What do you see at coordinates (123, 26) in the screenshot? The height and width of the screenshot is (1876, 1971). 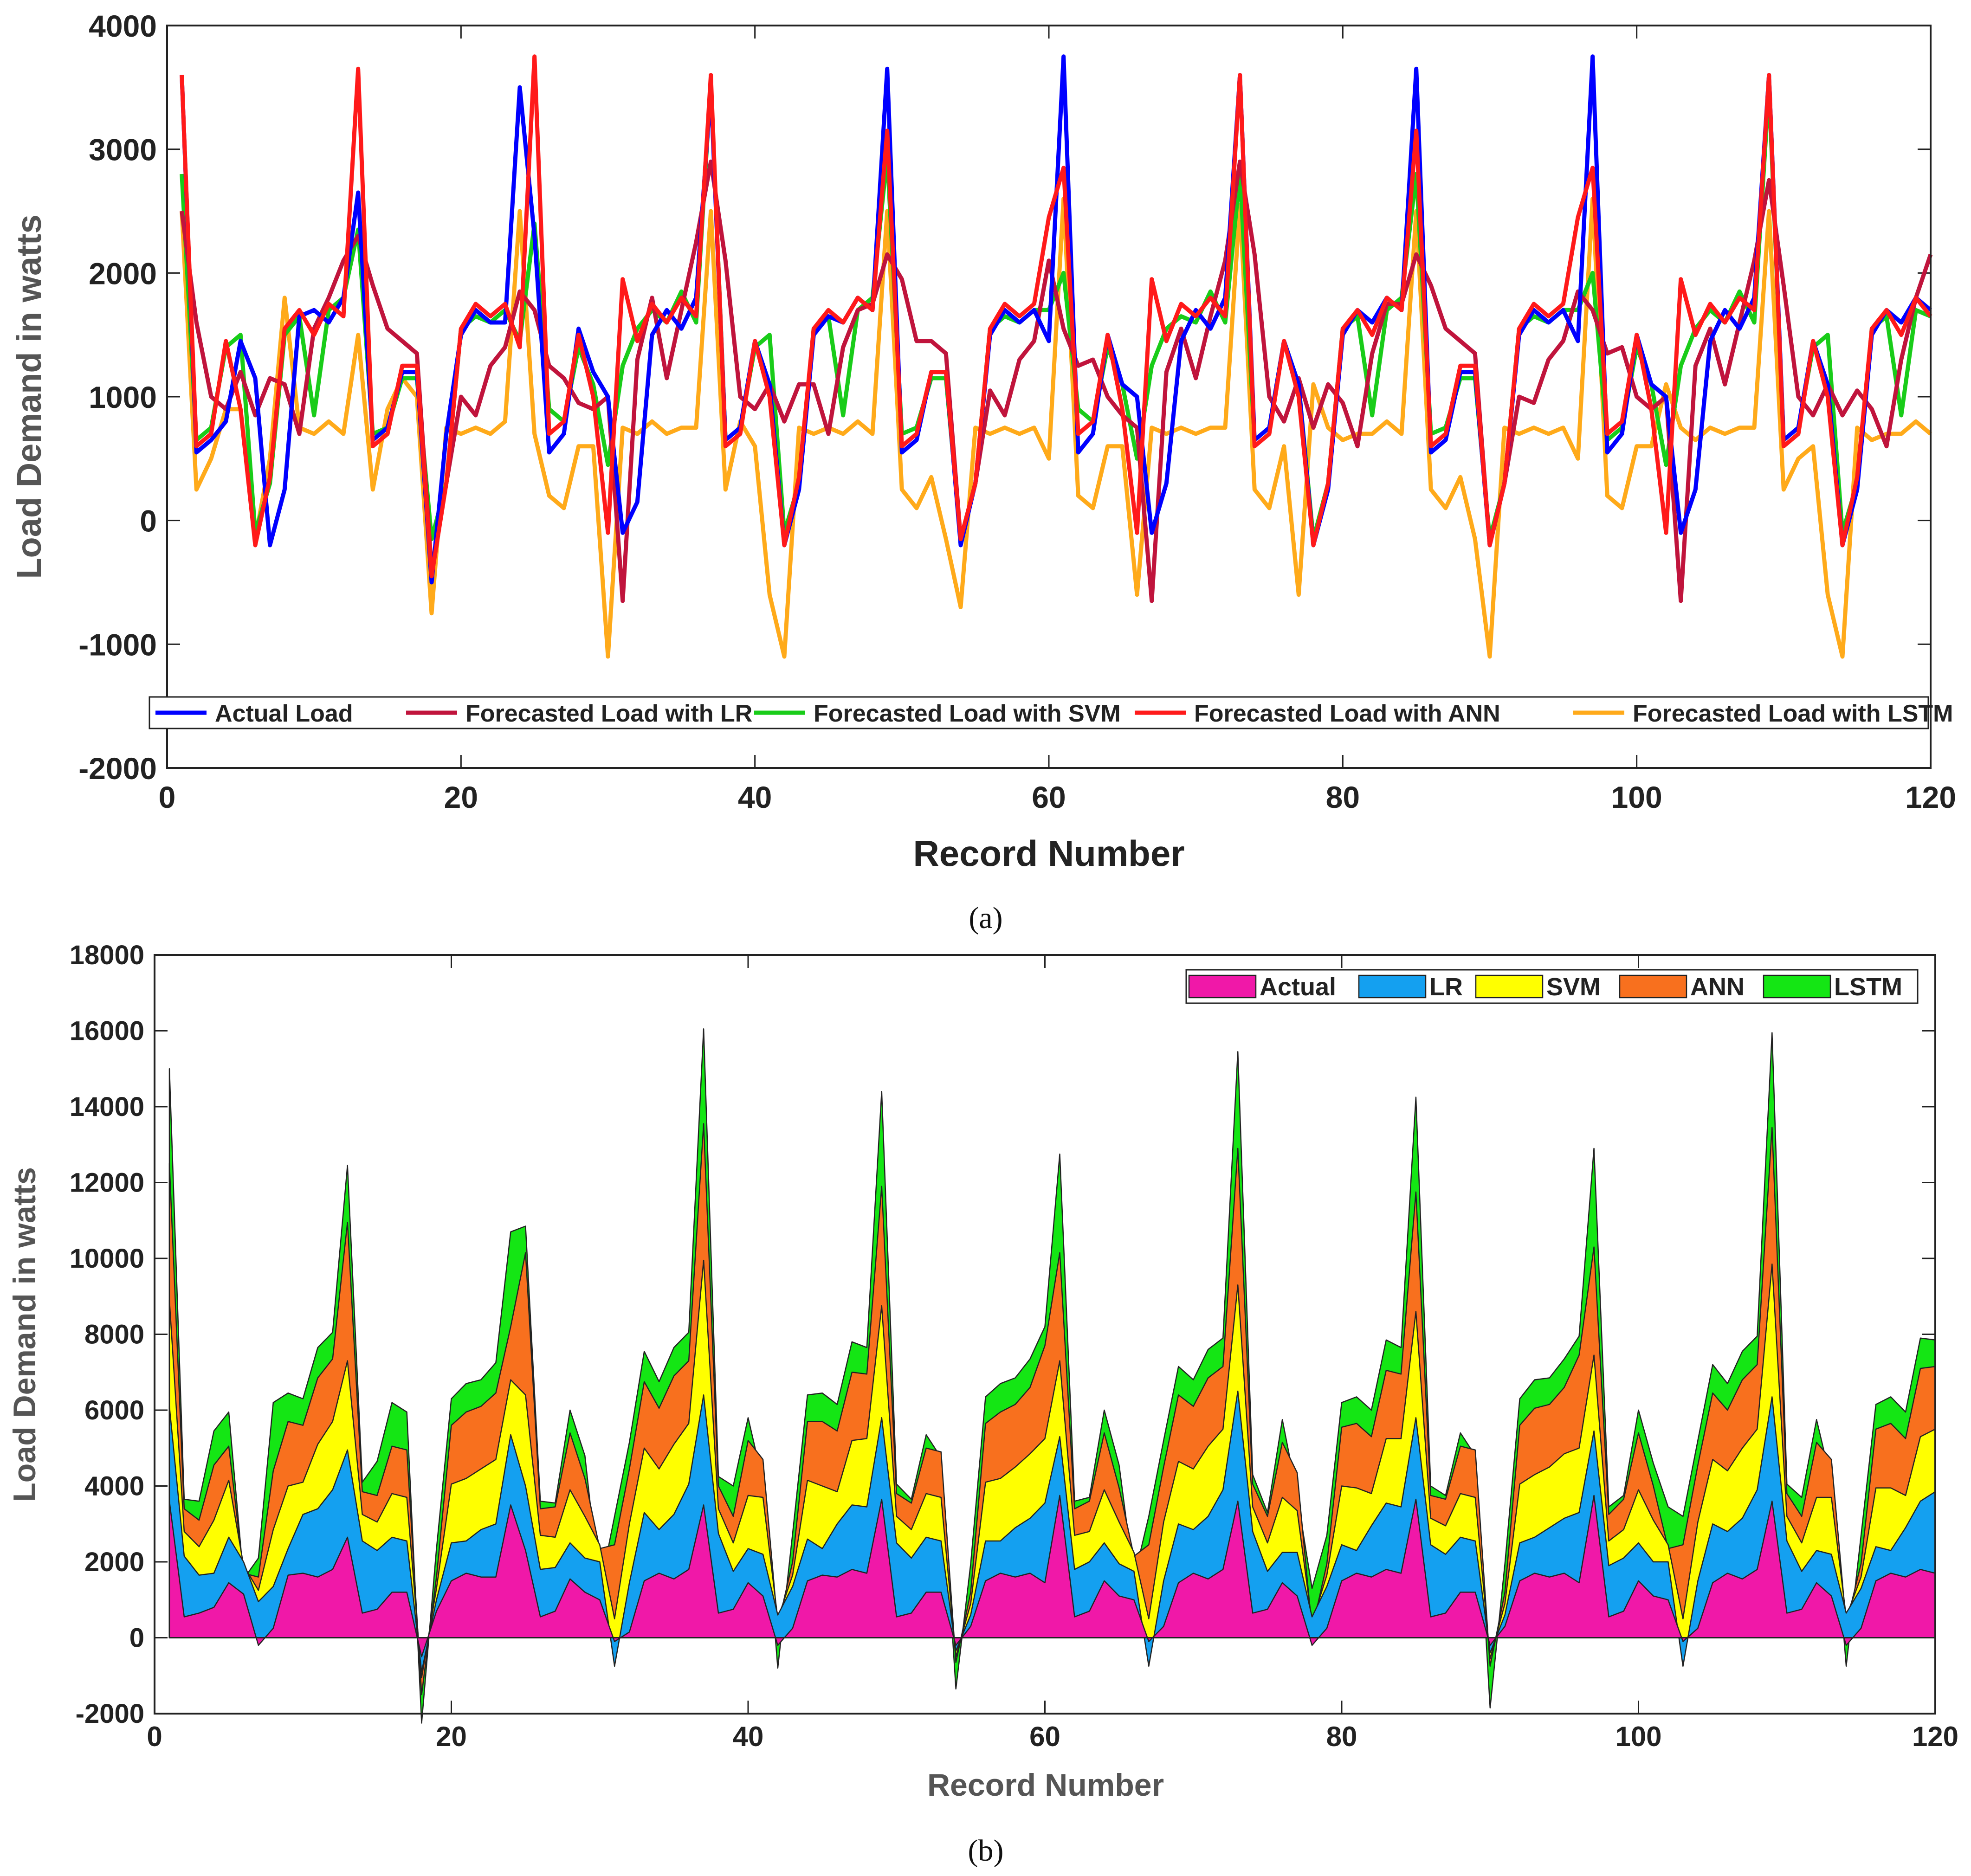 I see `panel-a-ytick-label: 4000` at bounding box center [123, 26].